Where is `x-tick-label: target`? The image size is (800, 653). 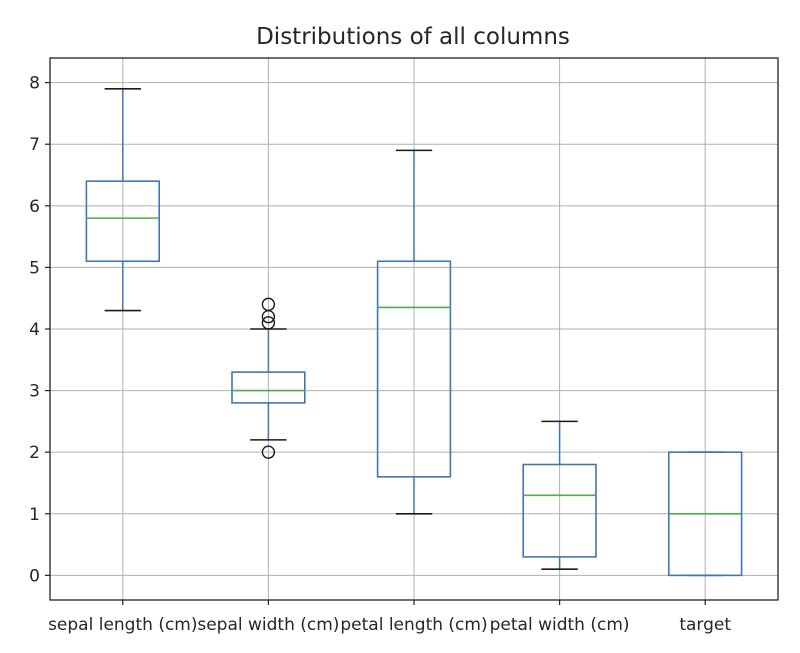
x-tick-label: target is located at coordinates (705, 625).